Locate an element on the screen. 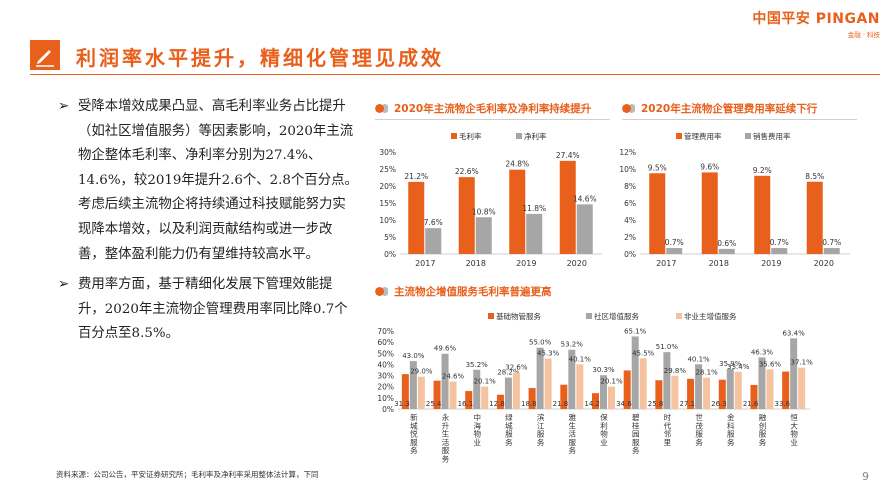 This screenshot has height=500, width=889. data-label: 34.6% is located at coordinates (627, 404).